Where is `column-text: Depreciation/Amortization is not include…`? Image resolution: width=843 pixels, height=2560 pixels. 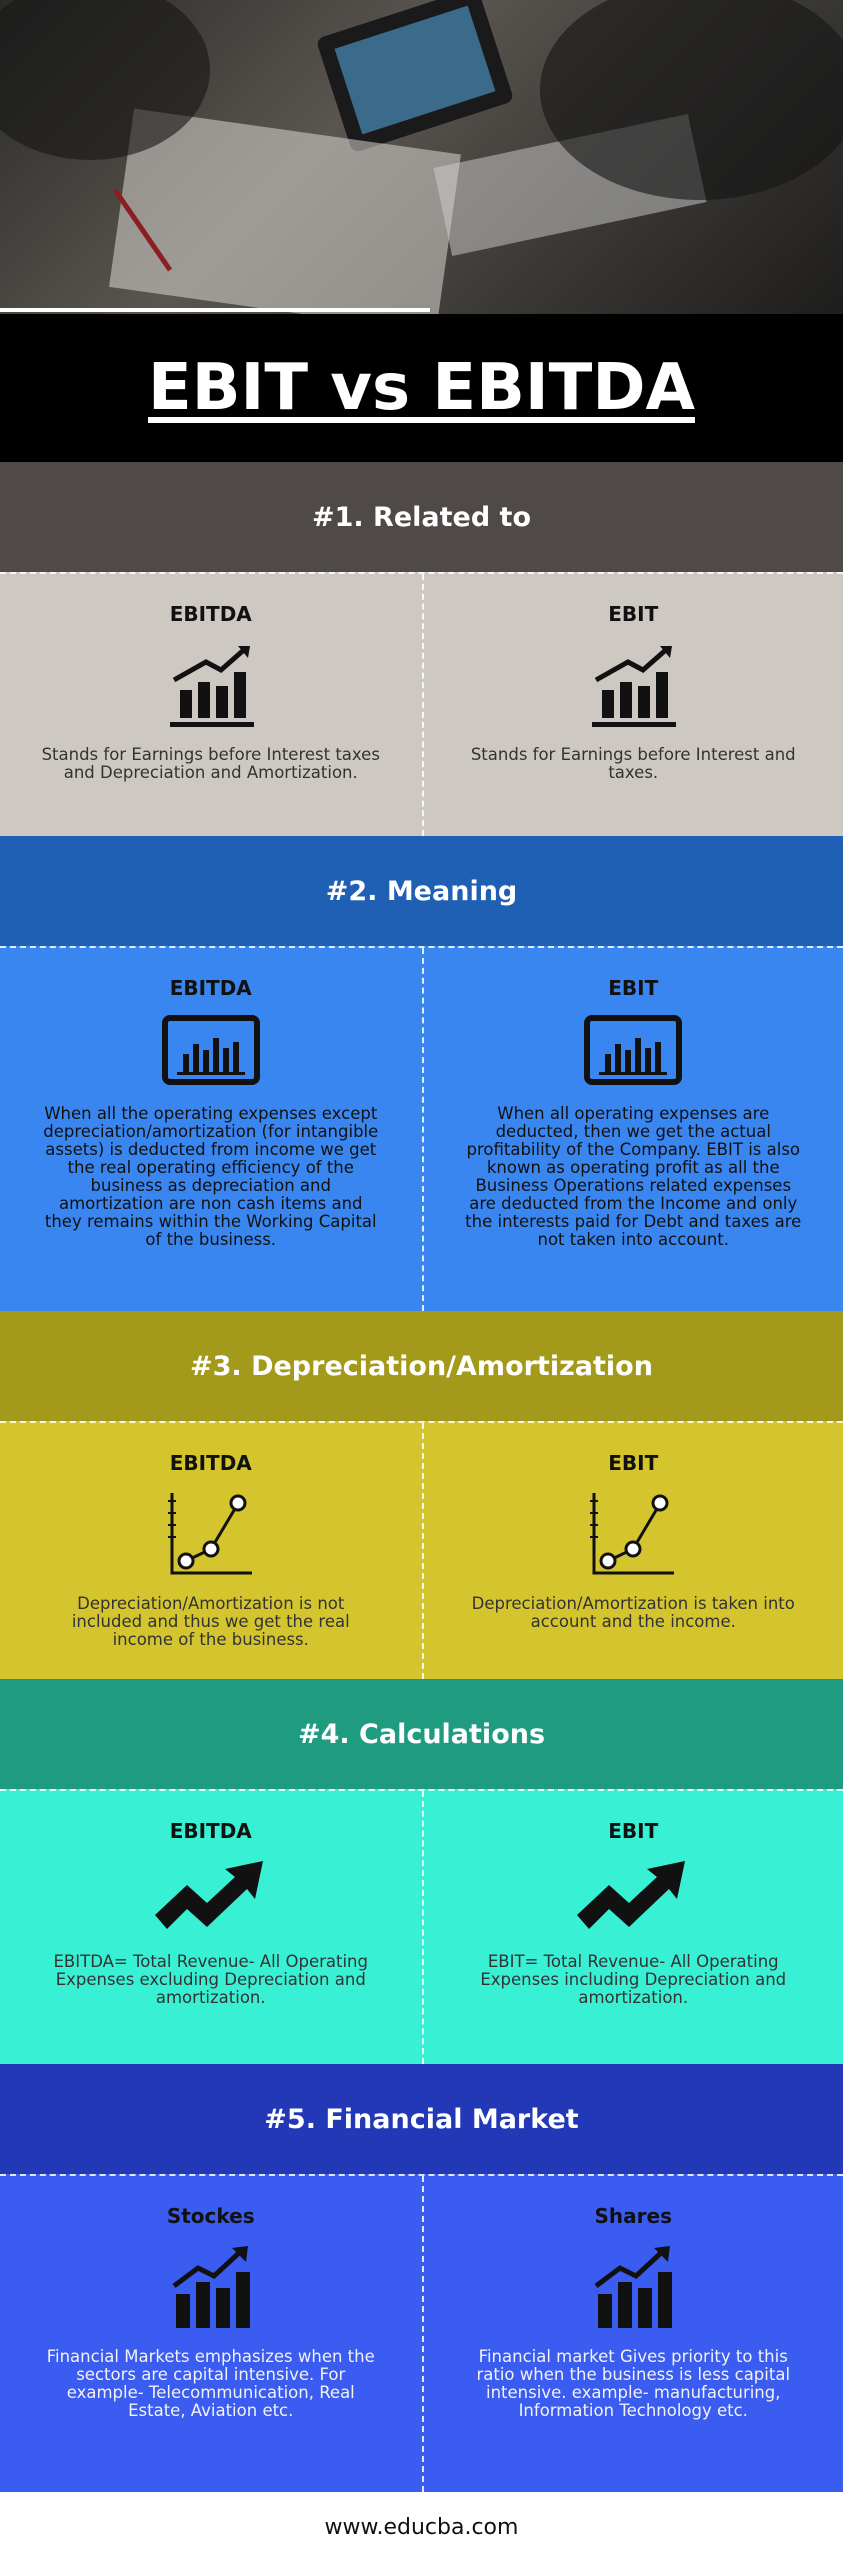
column-text: Depreciation/Amortization is not include… is located at coordinates (210, 1621).